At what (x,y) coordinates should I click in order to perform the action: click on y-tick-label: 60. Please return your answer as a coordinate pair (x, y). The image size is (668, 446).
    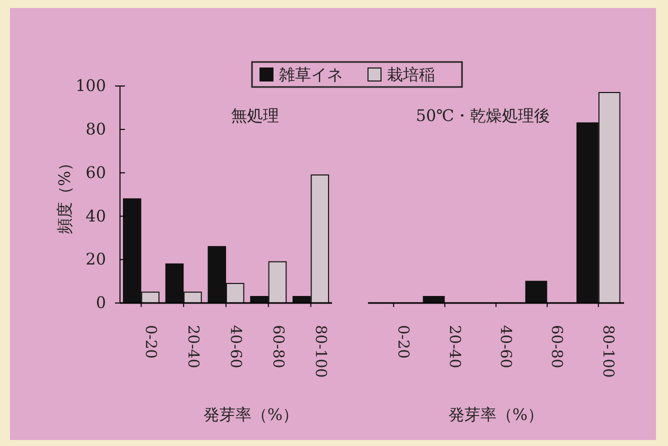
    Looking at the image, I should click on (96, 172).